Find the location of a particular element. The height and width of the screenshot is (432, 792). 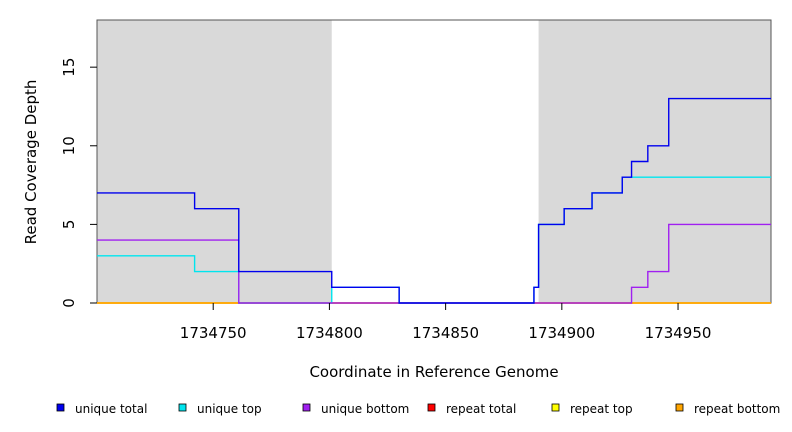

x-tick-label: 1734750 is located at coordinates (213, 333).